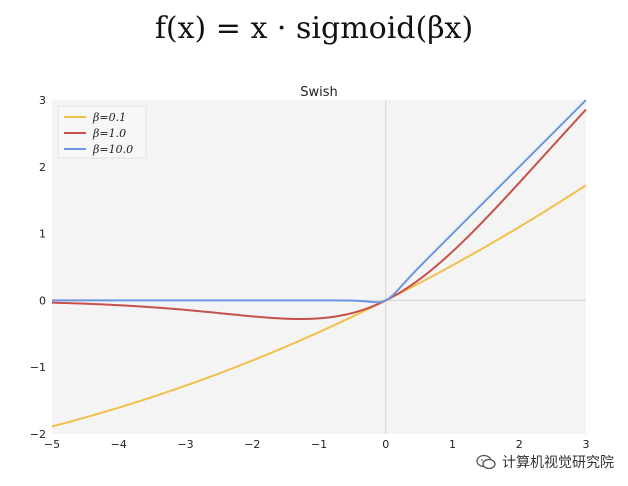 This screenshot has height=486, width=628. I want to click on x-tick-labels: −5 −4 −3 −2 −1 0 1 2 3, so click(317, 444).